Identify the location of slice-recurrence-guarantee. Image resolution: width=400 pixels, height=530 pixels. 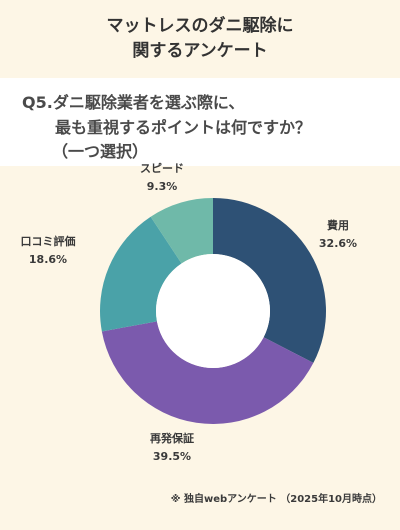
(207, 372).